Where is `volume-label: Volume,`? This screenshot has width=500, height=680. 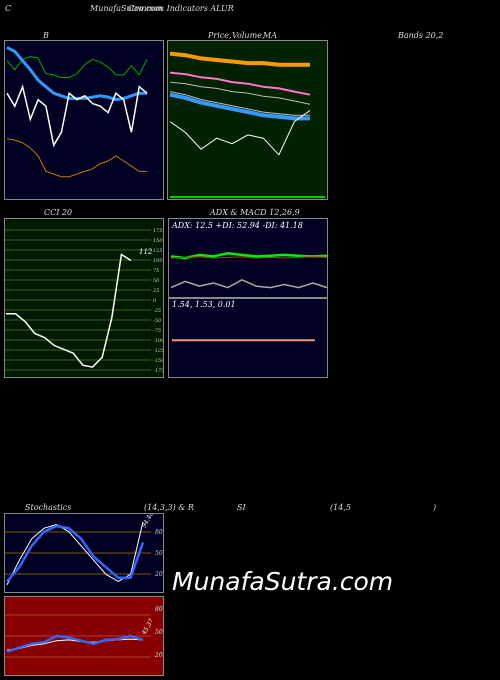 volume-label: Volume, is located at coordinates (248, 35).